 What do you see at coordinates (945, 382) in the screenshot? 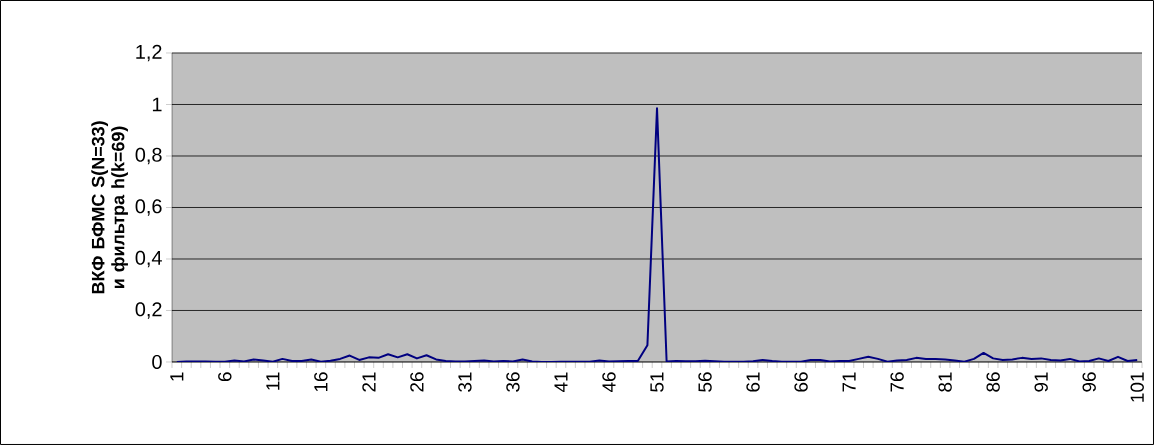
I see `x-tick-label: 81` at bounding box center [945, 382].